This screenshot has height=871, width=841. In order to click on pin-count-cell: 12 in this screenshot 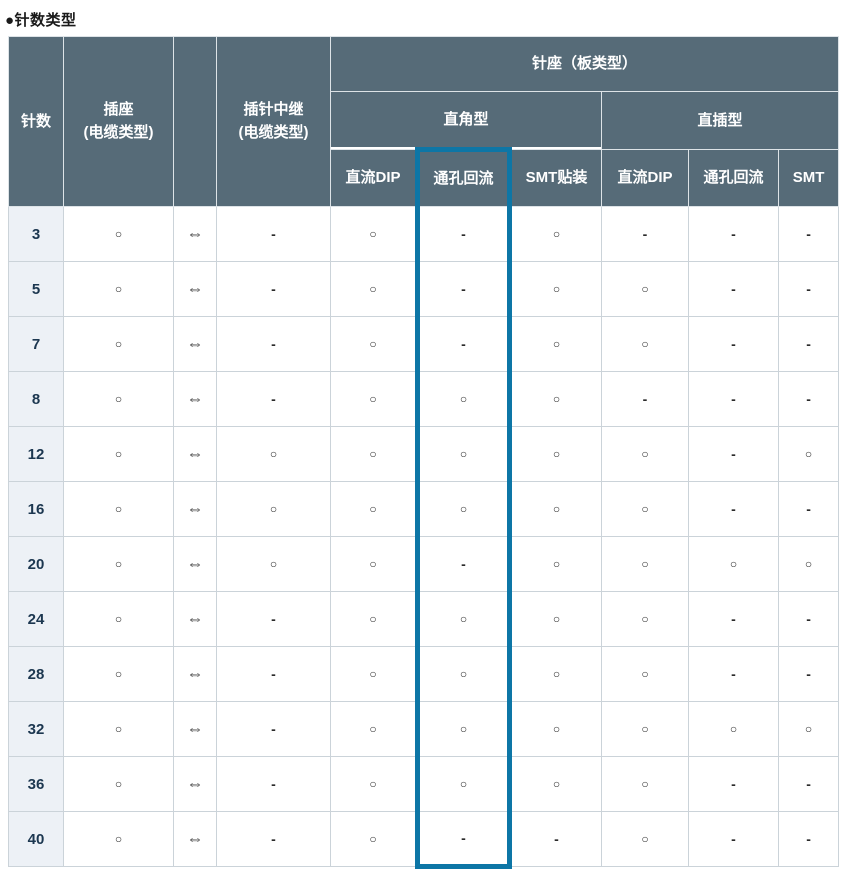, I will do `click(36, 454)`.